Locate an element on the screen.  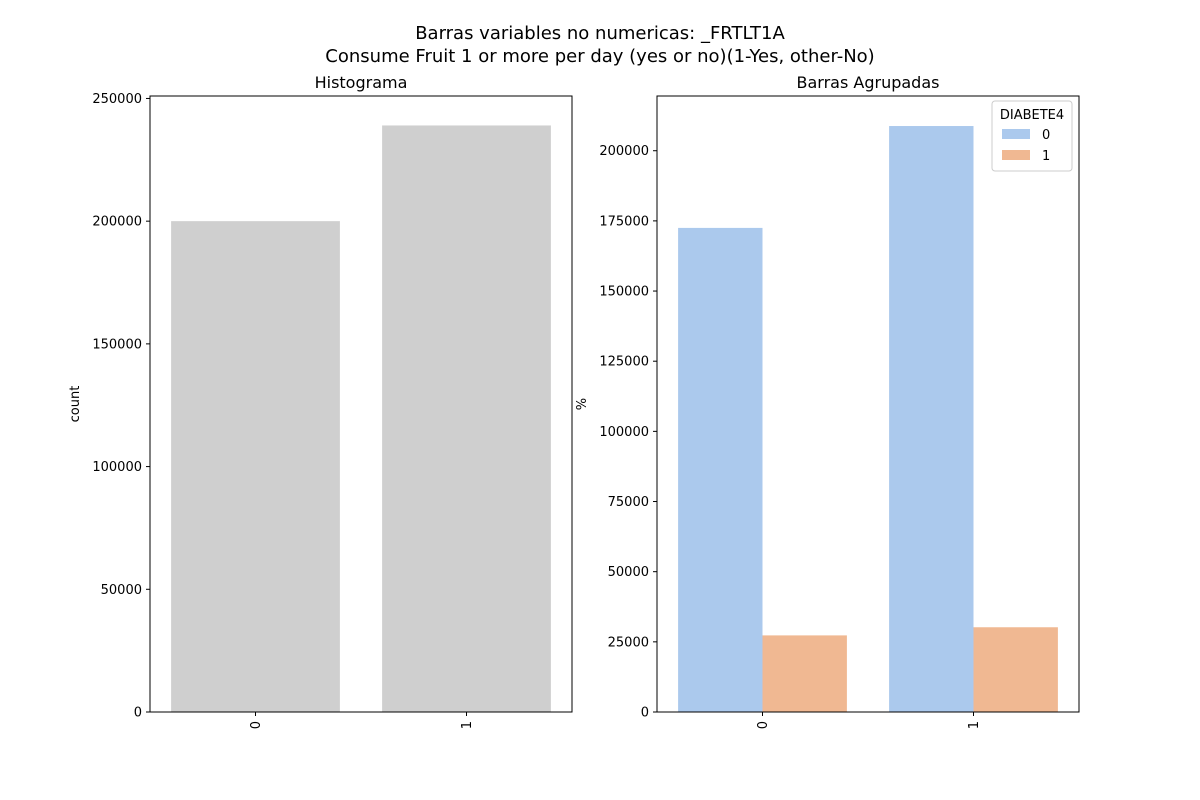
histogram-ytick-label: 0 is located at coordinates (138, 713).